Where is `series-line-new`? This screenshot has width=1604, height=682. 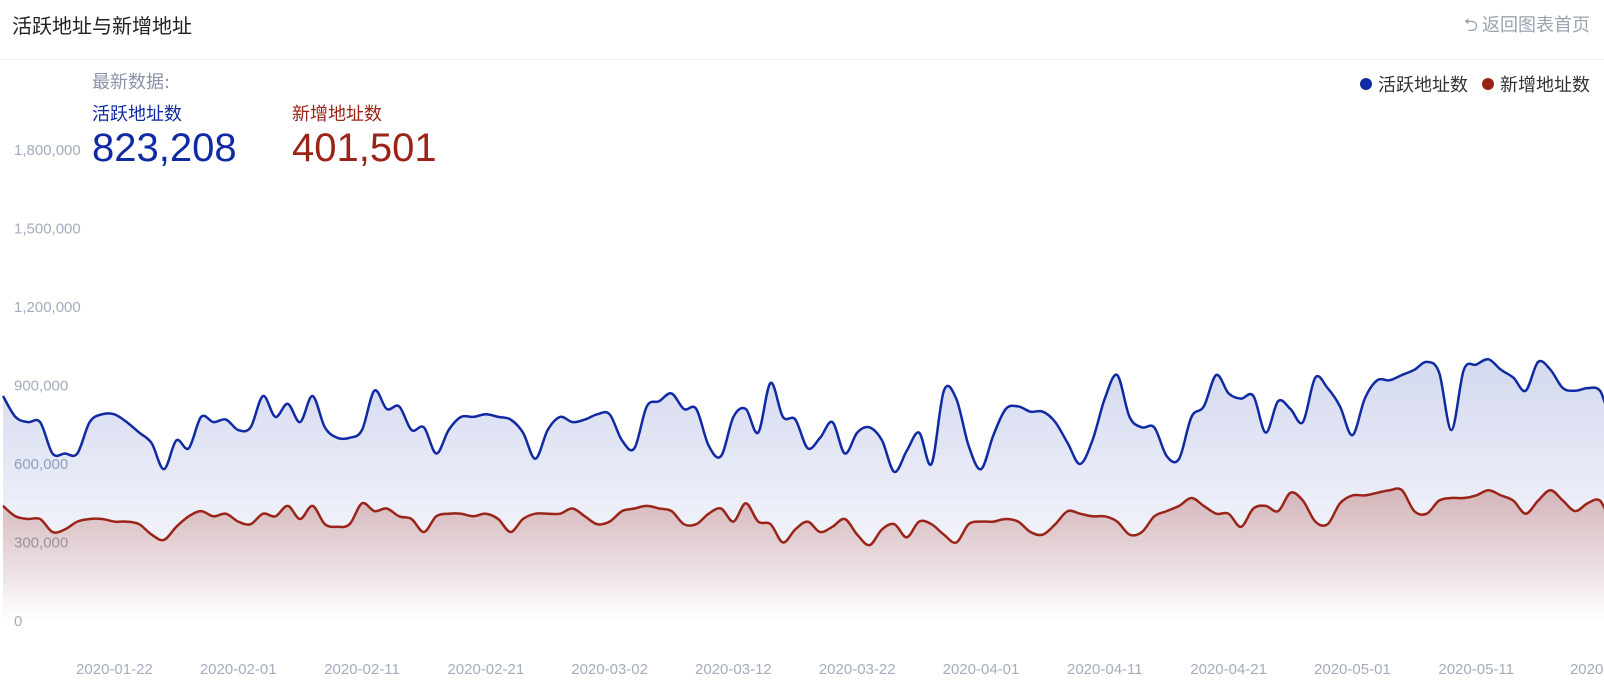 series-line-new is located at coordinates (803, 517).